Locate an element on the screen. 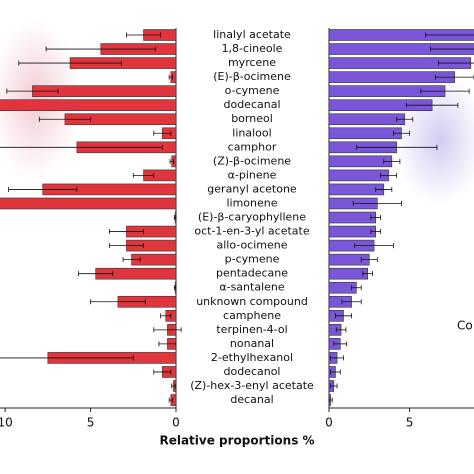 The width and height of the screenshot is (474, 474). category-label: myrcene is located at coordinates (252, 62).